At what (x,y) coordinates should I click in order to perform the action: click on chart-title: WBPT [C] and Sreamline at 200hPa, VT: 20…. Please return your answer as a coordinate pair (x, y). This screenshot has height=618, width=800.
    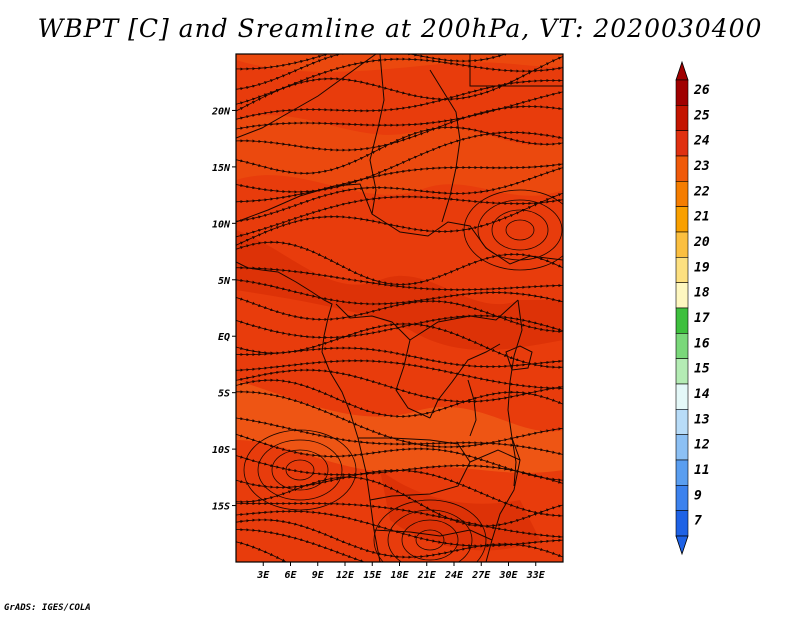
    Looking at the image, I should click on (400, 28).